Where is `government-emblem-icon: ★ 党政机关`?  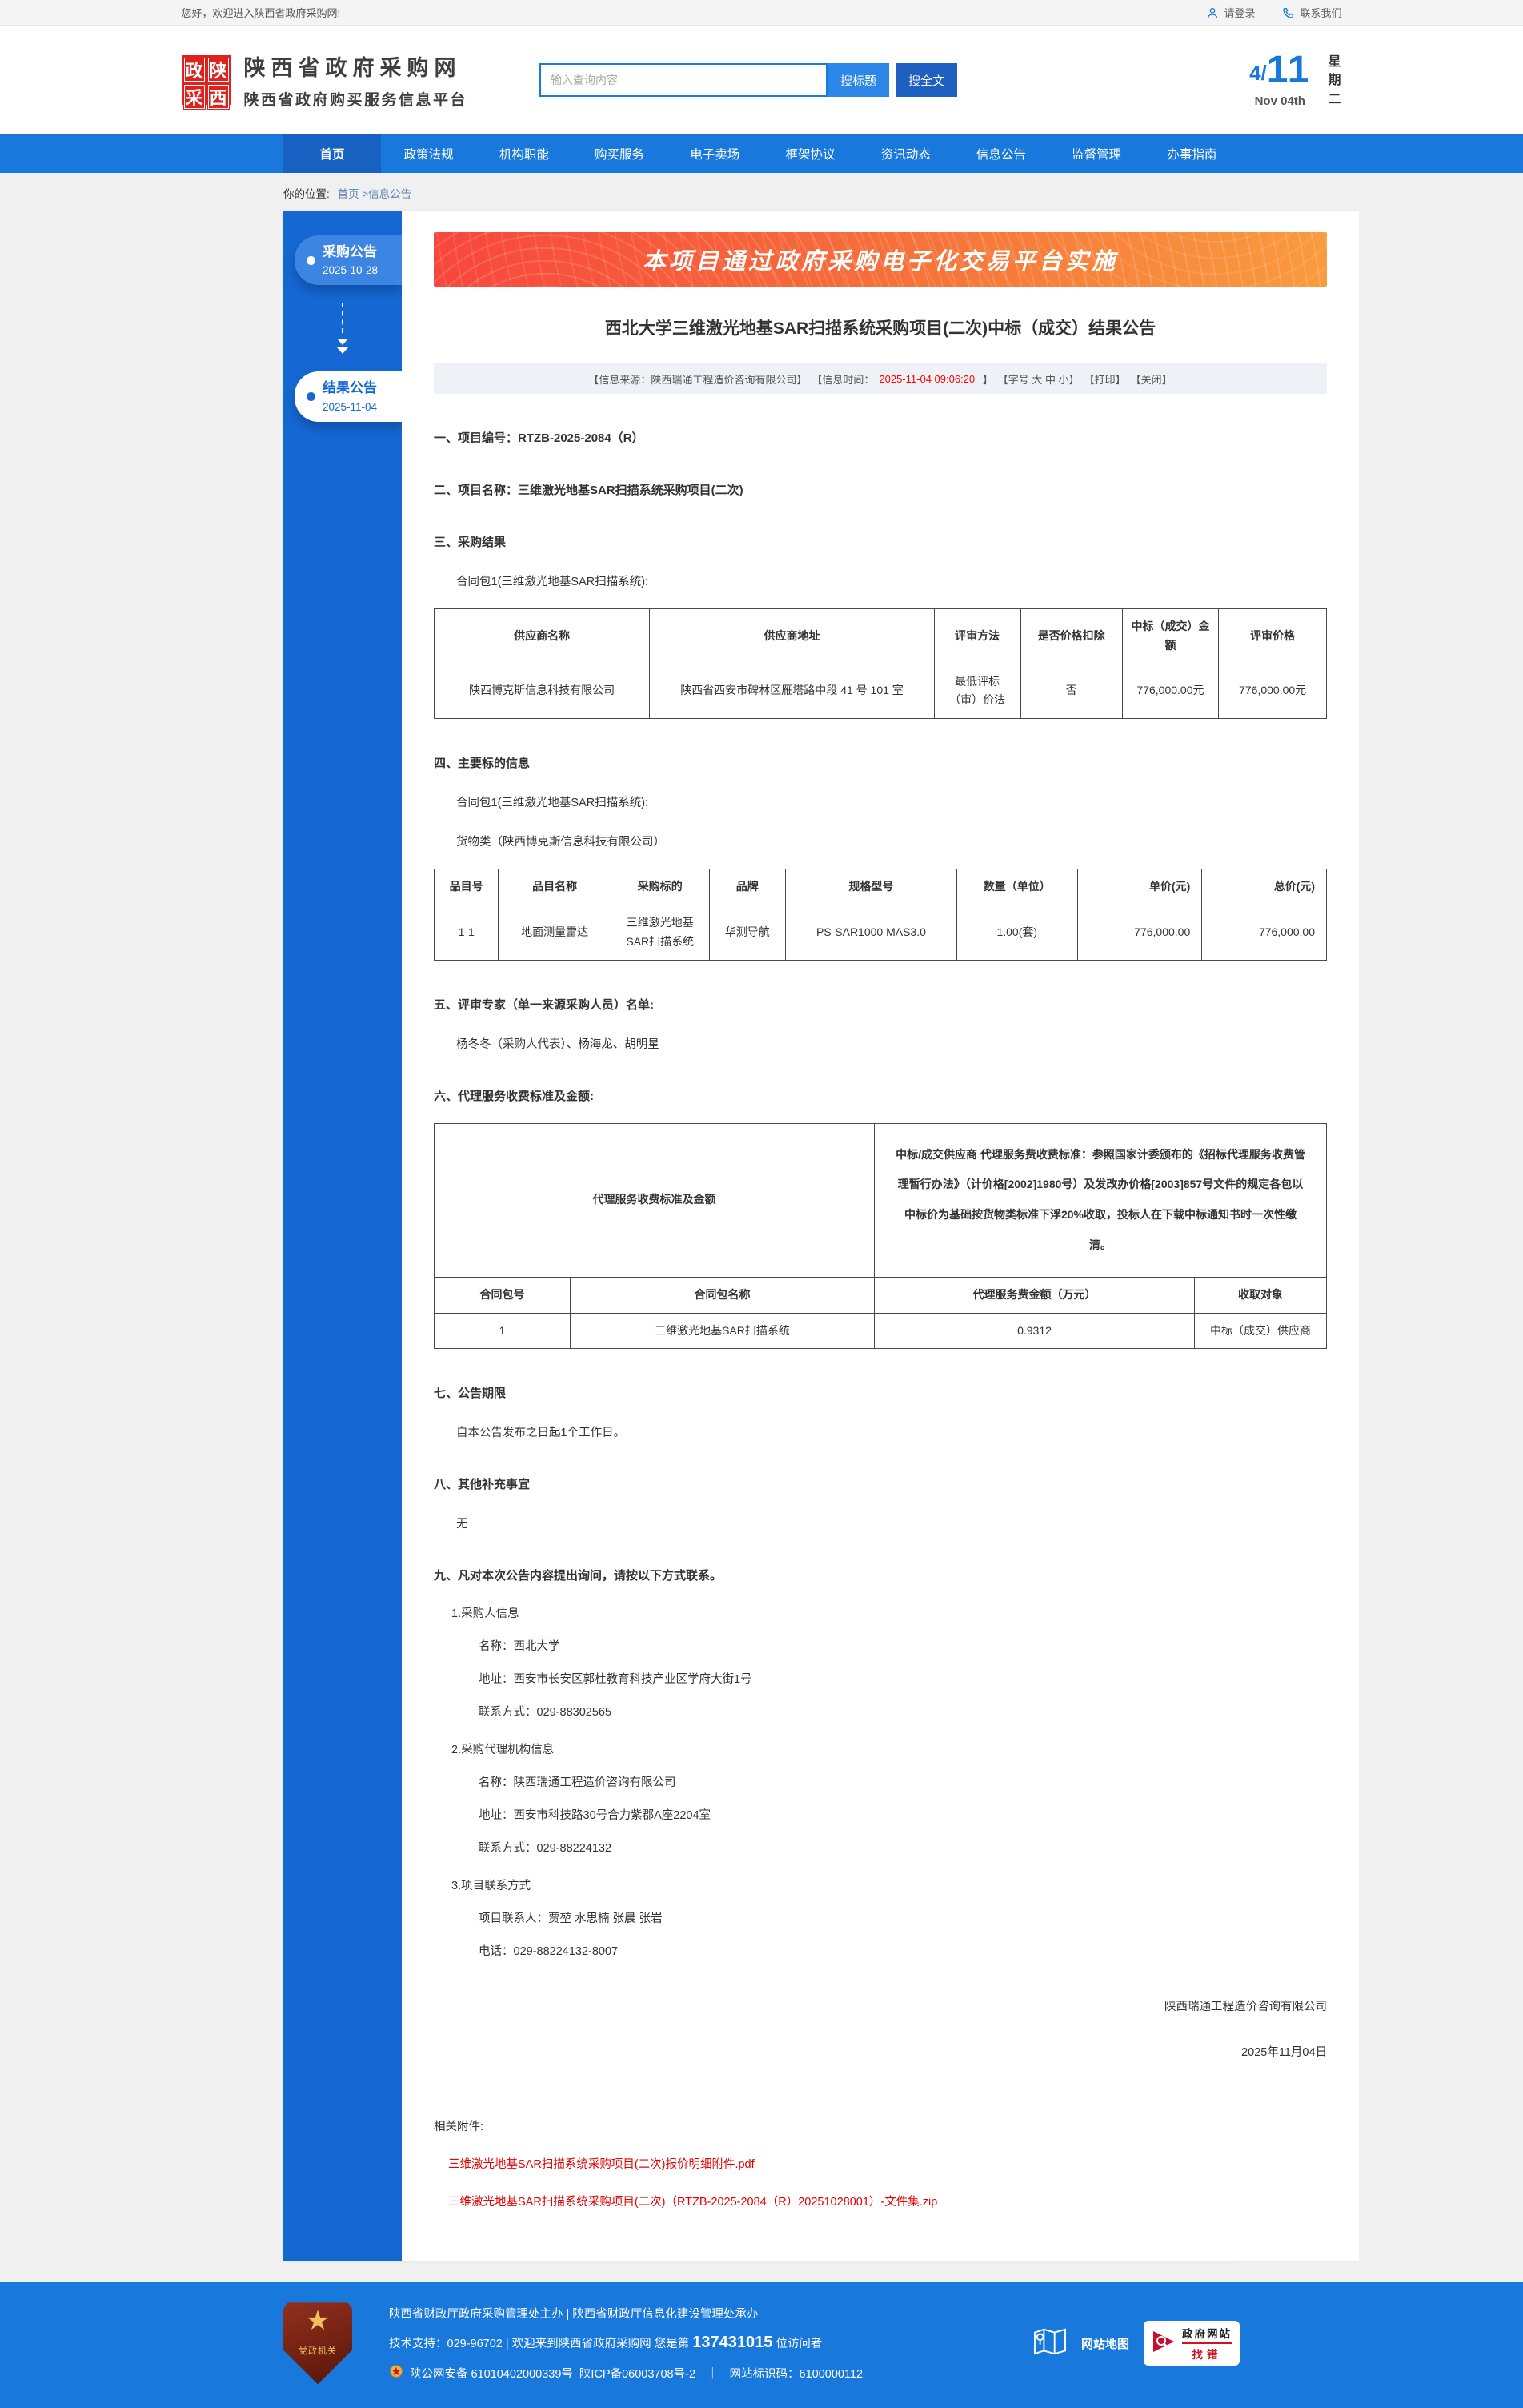
government-emblem-icon: ★ 党政机关 is located at coordinates (317, 2343).